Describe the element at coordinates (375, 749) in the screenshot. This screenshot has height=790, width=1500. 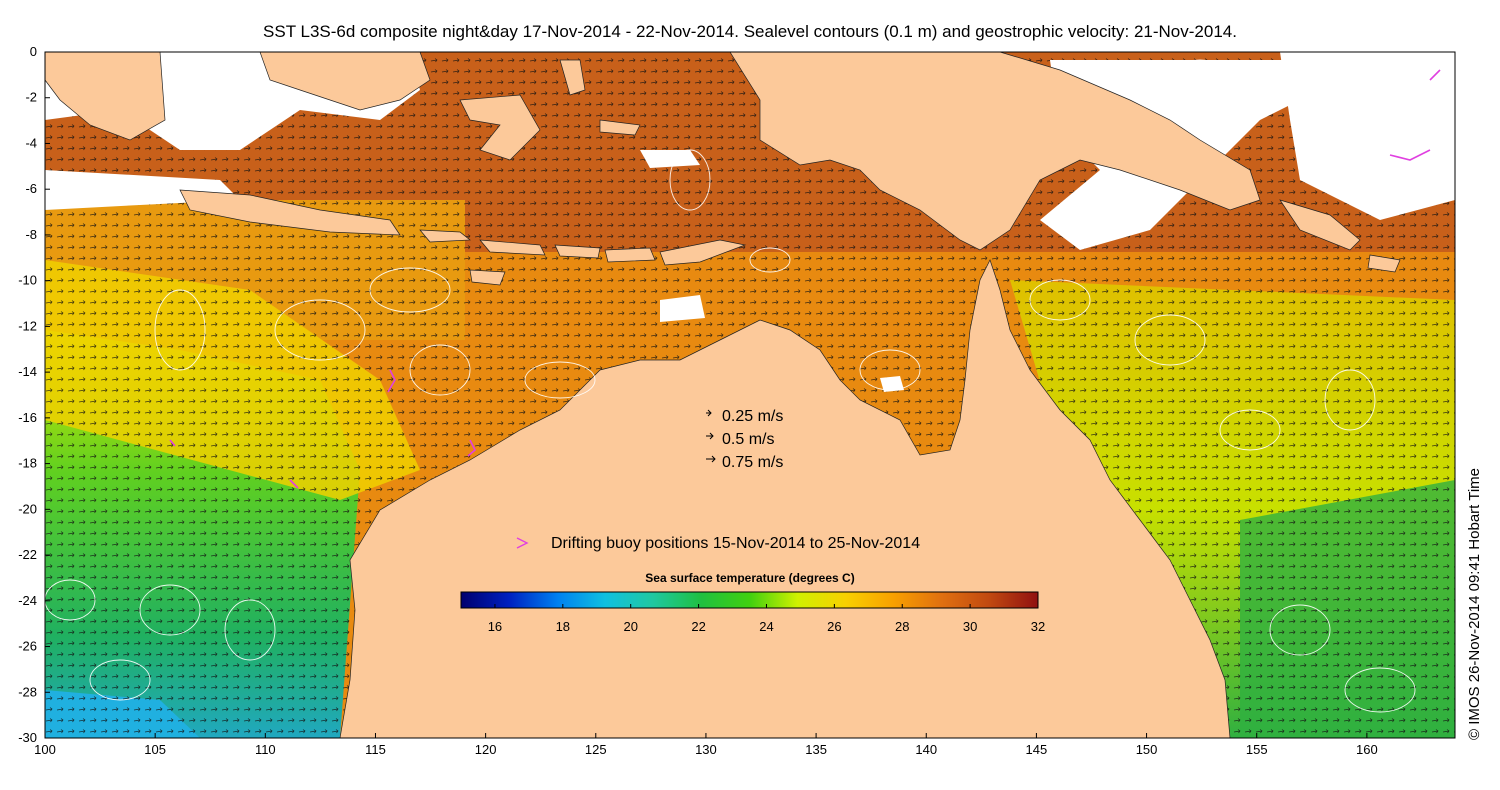
I see `x-tick-label: 115` at that location.